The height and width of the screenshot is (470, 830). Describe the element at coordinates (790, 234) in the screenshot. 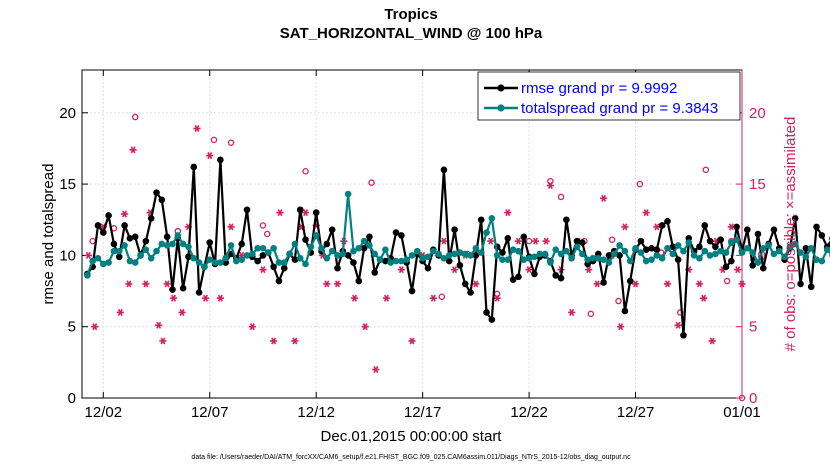

I see `y2-axis-label: # of obs: o=possible; ×=assimilated` at that location.